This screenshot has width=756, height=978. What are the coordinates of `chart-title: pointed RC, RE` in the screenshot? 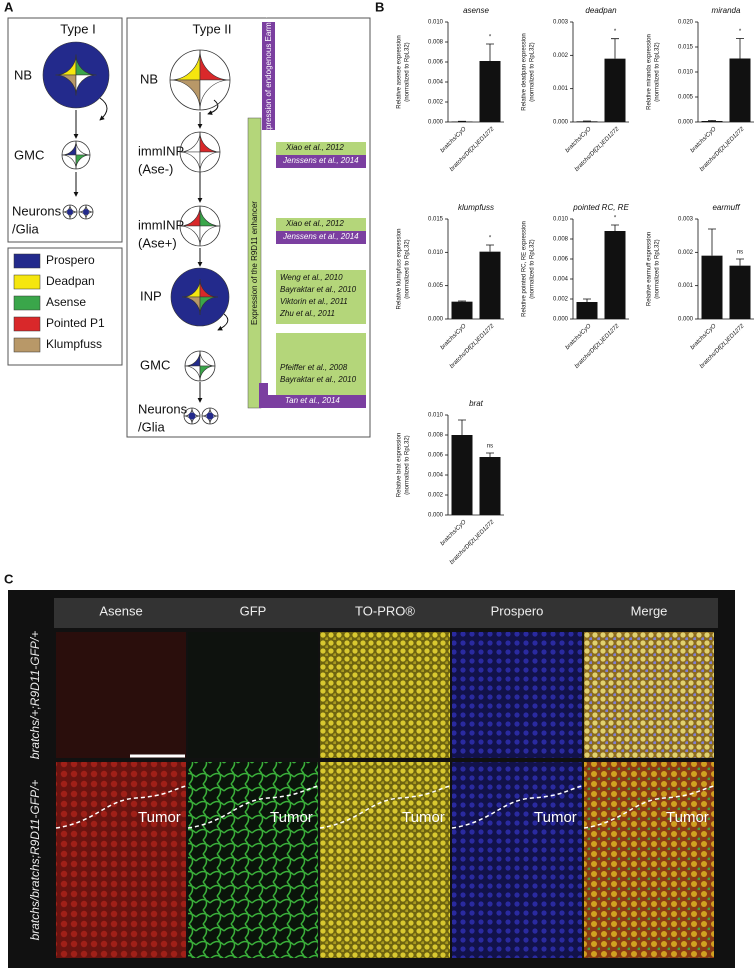 It's located at (600, 207).